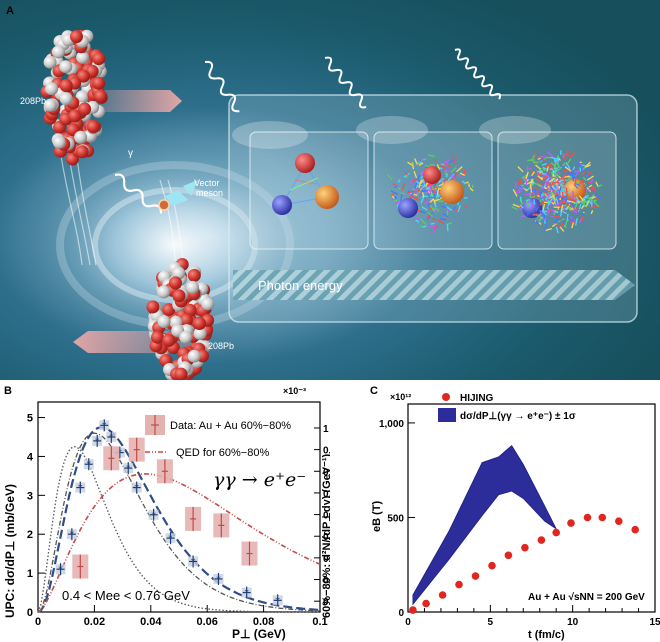 The height and width of the screenshot is (642, 660). Describe the element at coordinates (374, 391) in the screenshot. I see `panel-c-label: C` at that location.